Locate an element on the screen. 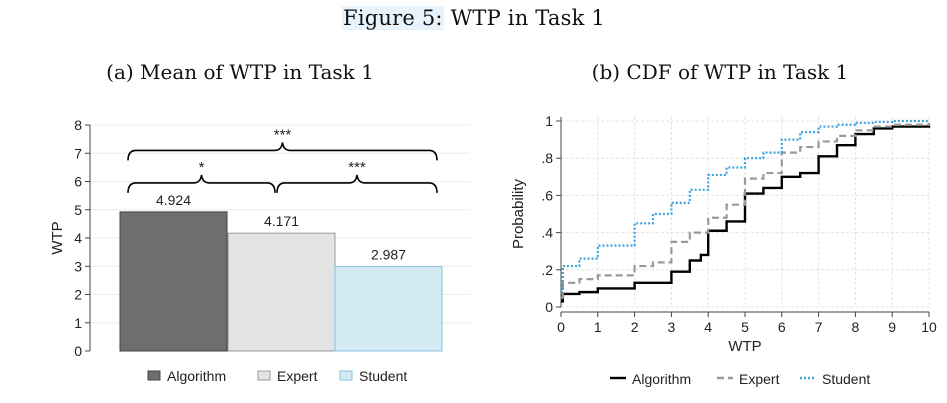 Image resolution: width=947 pixels, height=403 pixels. x-tick-label: 1 is located at coordinates (598, 327).